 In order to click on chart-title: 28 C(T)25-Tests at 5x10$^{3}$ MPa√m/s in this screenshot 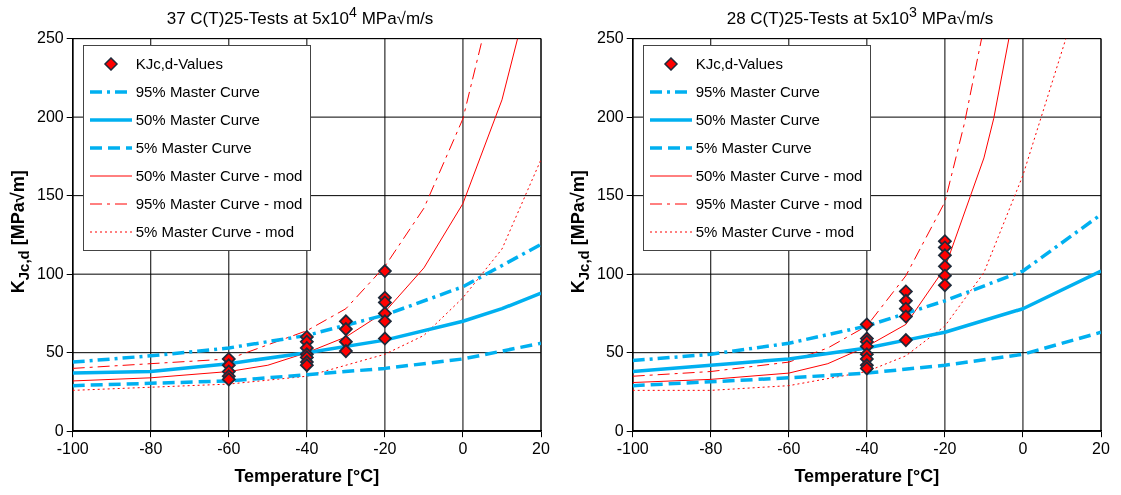, I will do `click(860, 16)`.